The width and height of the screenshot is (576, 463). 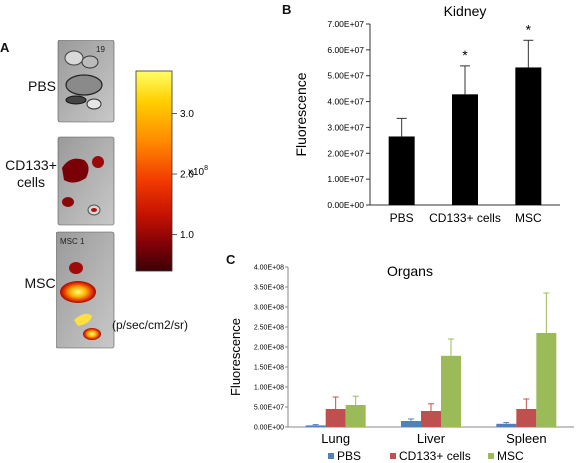 I want to click on photo-cd133, so click(x=86, y=181).